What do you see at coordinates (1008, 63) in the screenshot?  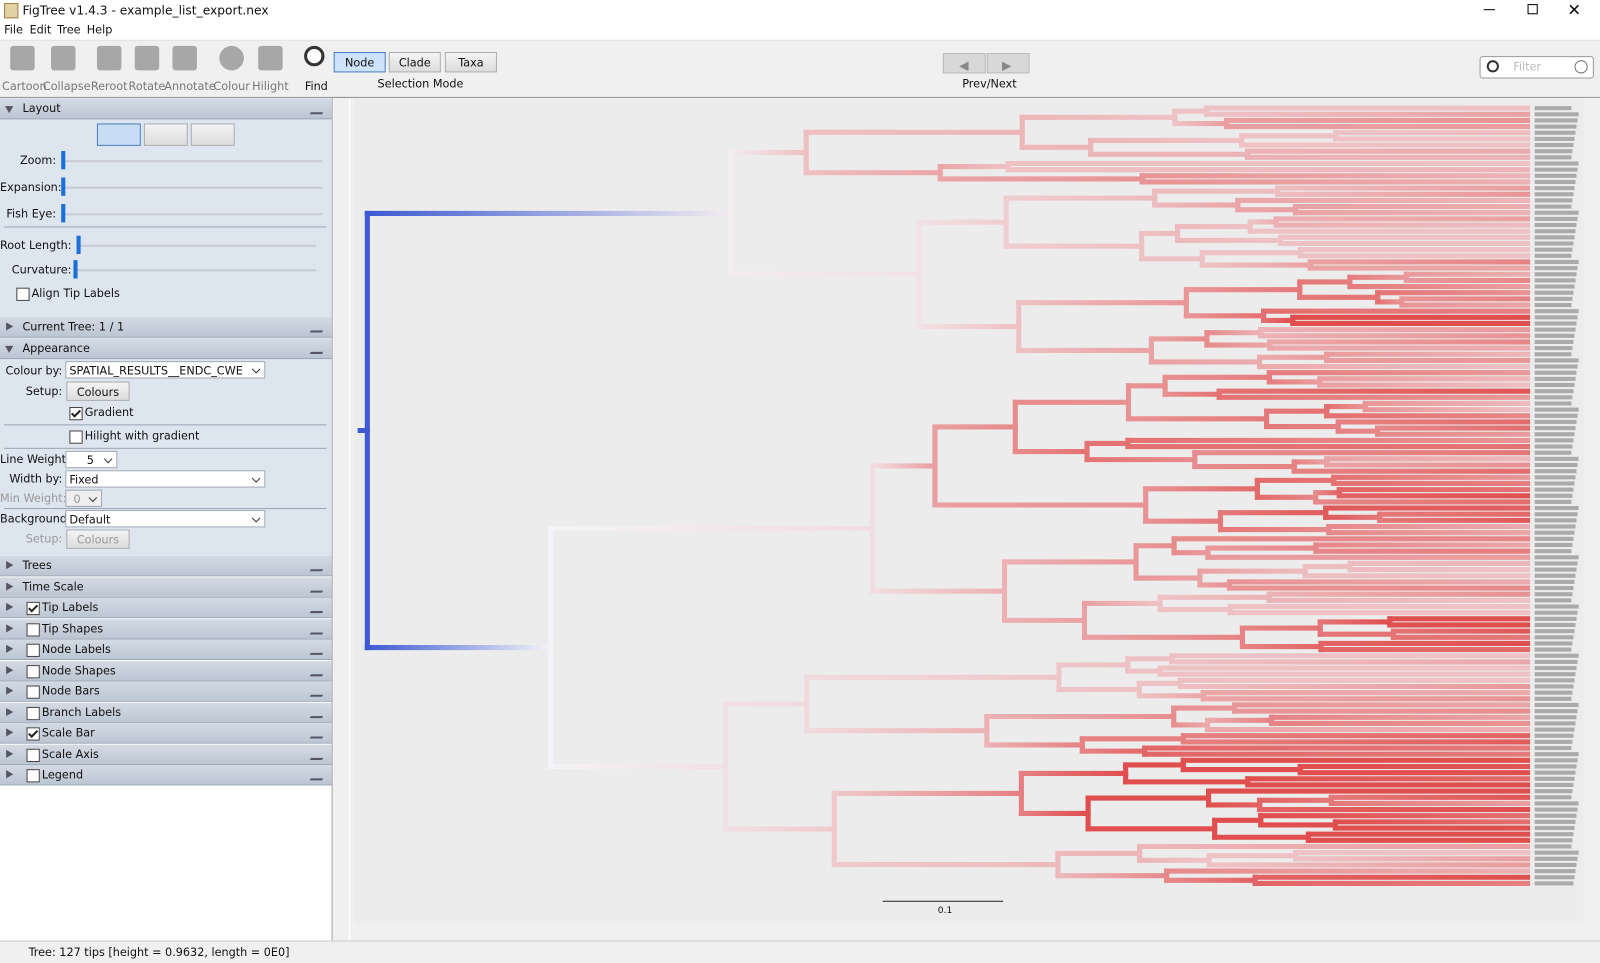 I see `next-button` at bounding box center [1008, 63].